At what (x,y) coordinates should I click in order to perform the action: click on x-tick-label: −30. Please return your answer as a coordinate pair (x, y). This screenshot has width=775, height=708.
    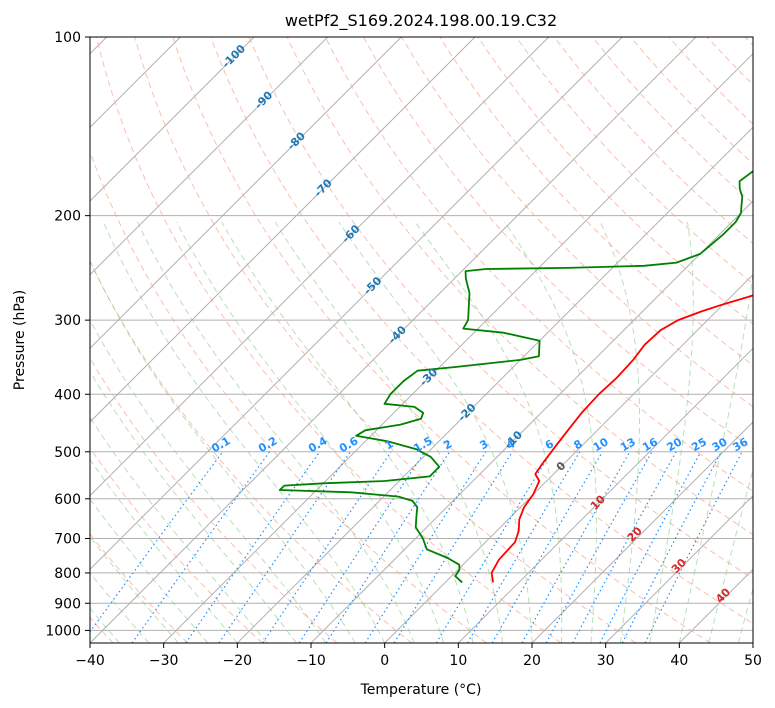
    Looking at the image, I should click on (164, 661).